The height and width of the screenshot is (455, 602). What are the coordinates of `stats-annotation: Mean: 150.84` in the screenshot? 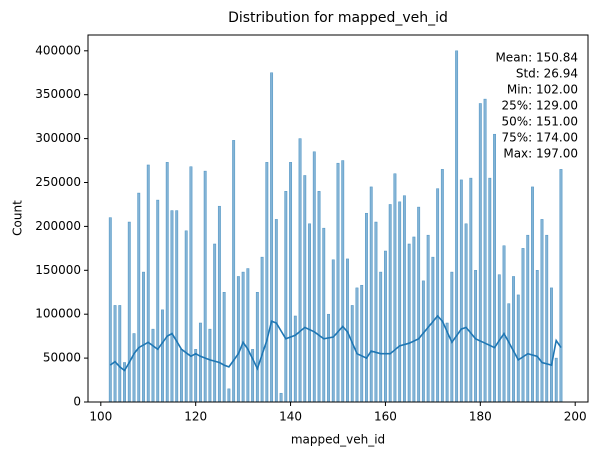 It's located at (536, 58).